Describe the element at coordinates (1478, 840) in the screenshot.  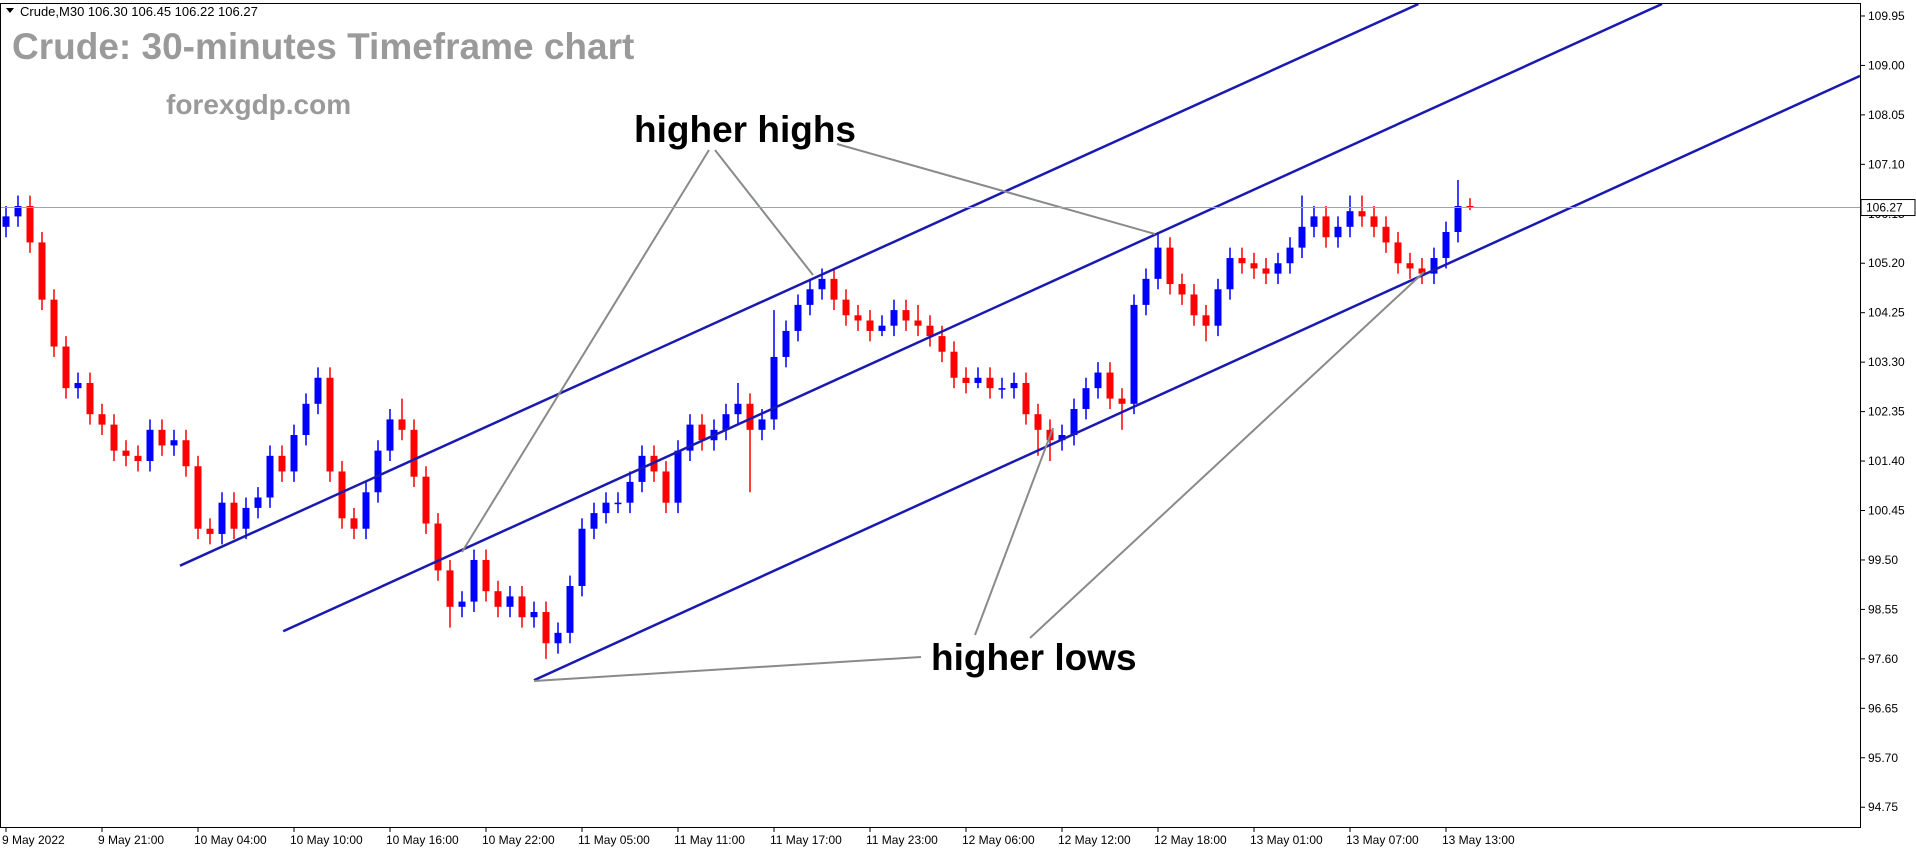
I see `x-tick-label: 13 May 13:00` at that location.